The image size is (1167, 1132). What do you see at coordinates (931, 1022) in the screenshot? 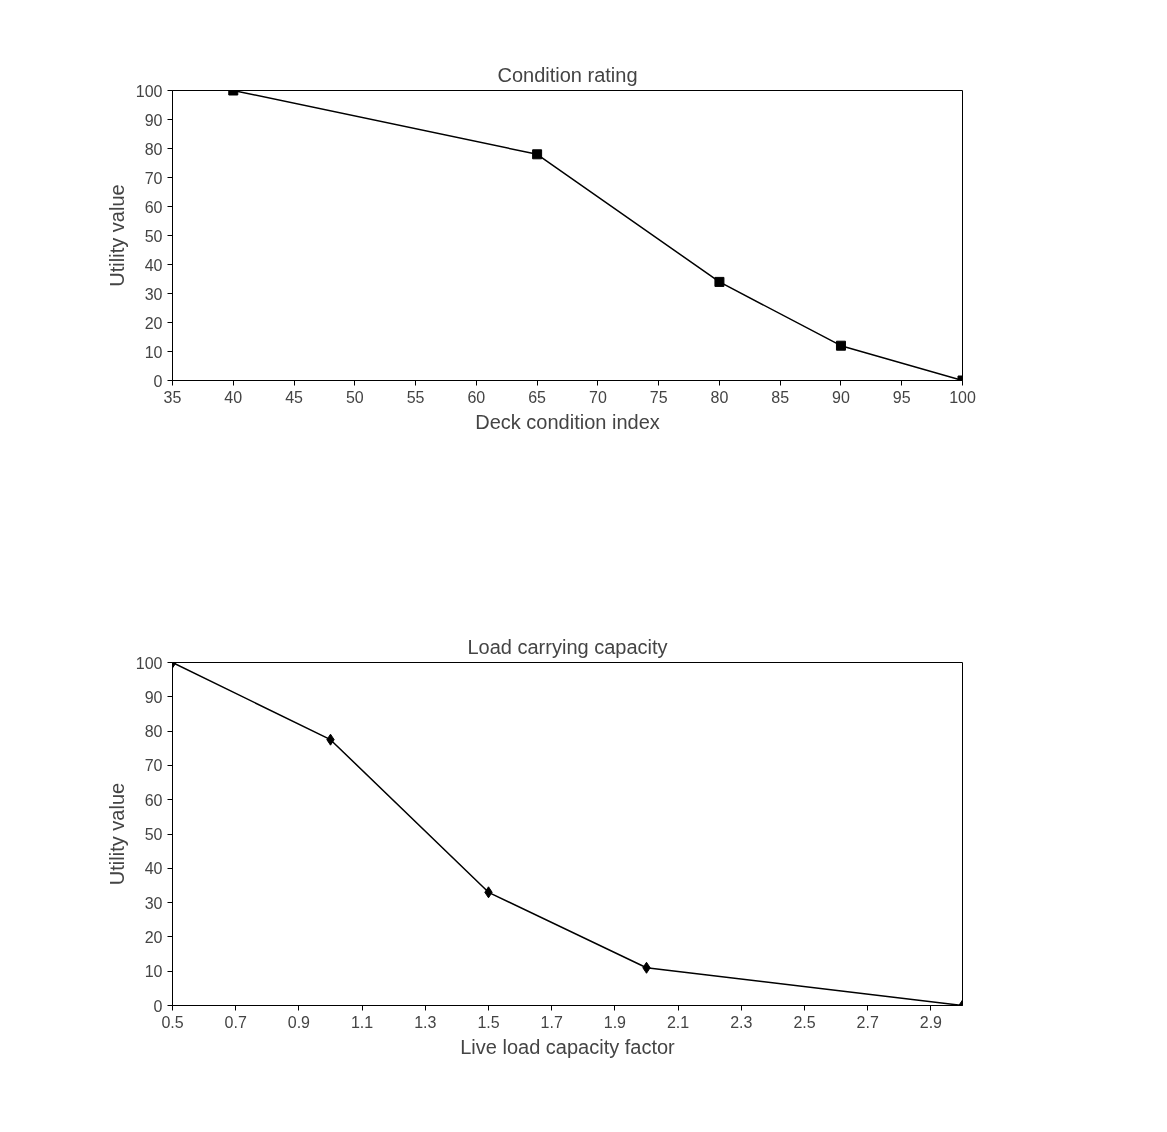
I see `x-tick-label: 2.9` at bounding box center [931, 1022].